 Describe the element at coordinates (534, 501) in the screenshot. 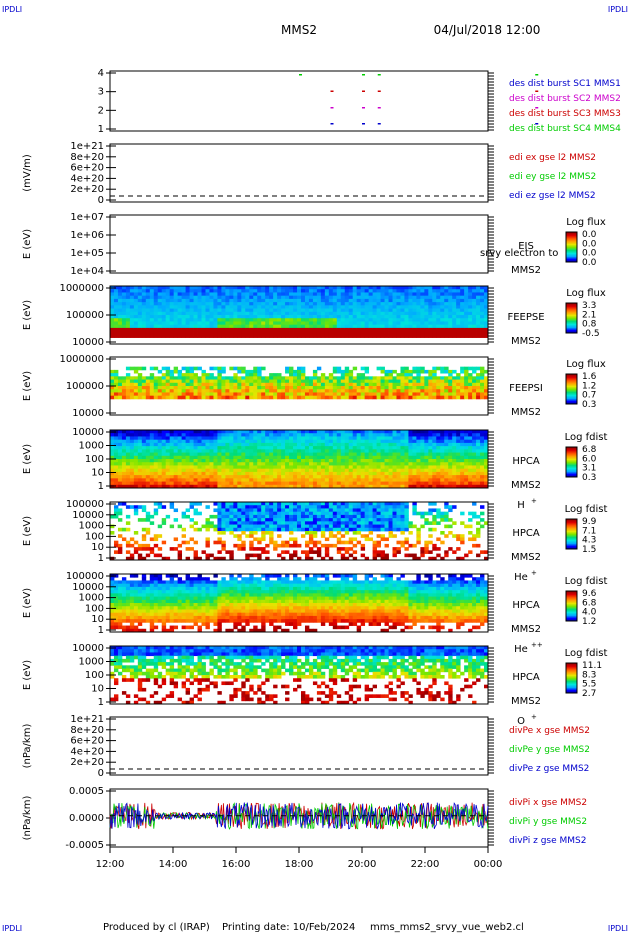

I see `hpca-h-panel-charge: +` at that location.